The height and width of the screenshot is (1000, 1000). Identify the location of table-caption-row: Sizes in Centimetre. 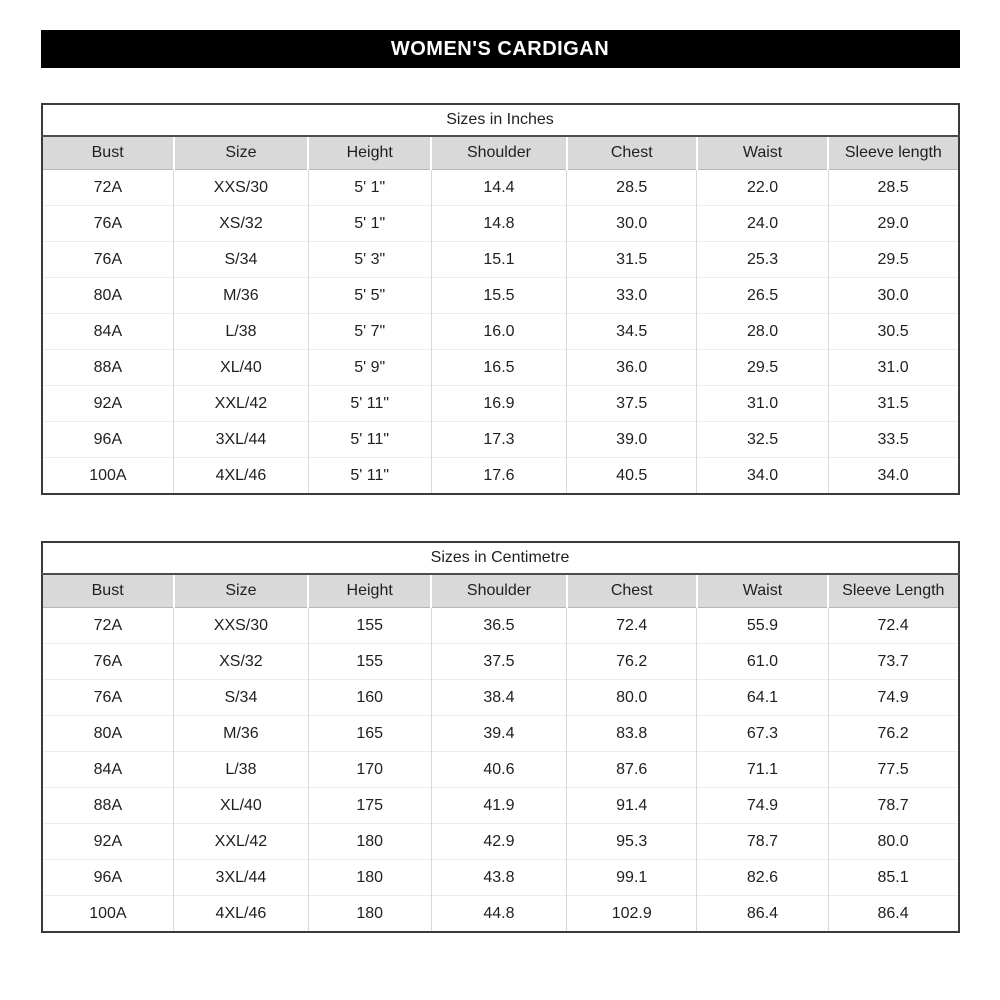
(500, 558).